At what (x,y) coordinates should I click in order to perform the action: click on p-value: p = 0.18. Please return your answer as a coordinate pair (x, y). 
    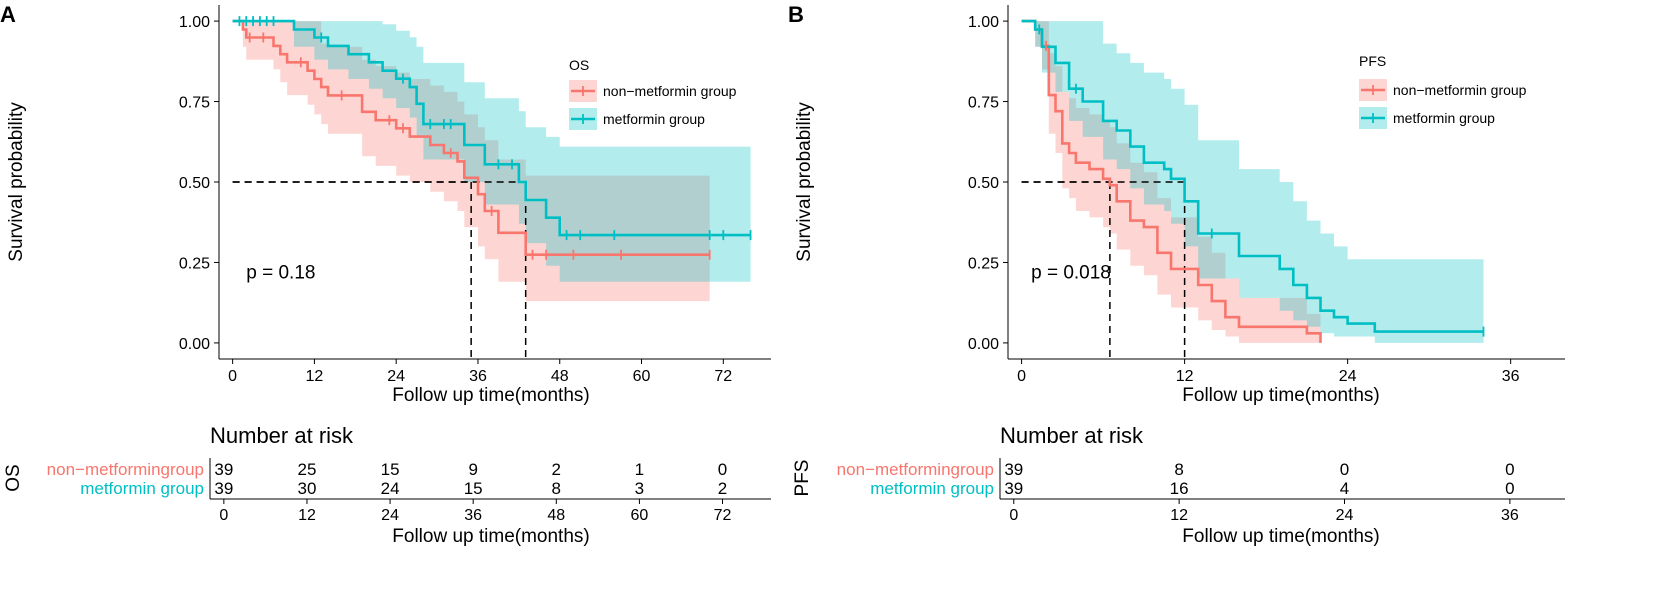
    Looking at the image, I should click on (280, 273).